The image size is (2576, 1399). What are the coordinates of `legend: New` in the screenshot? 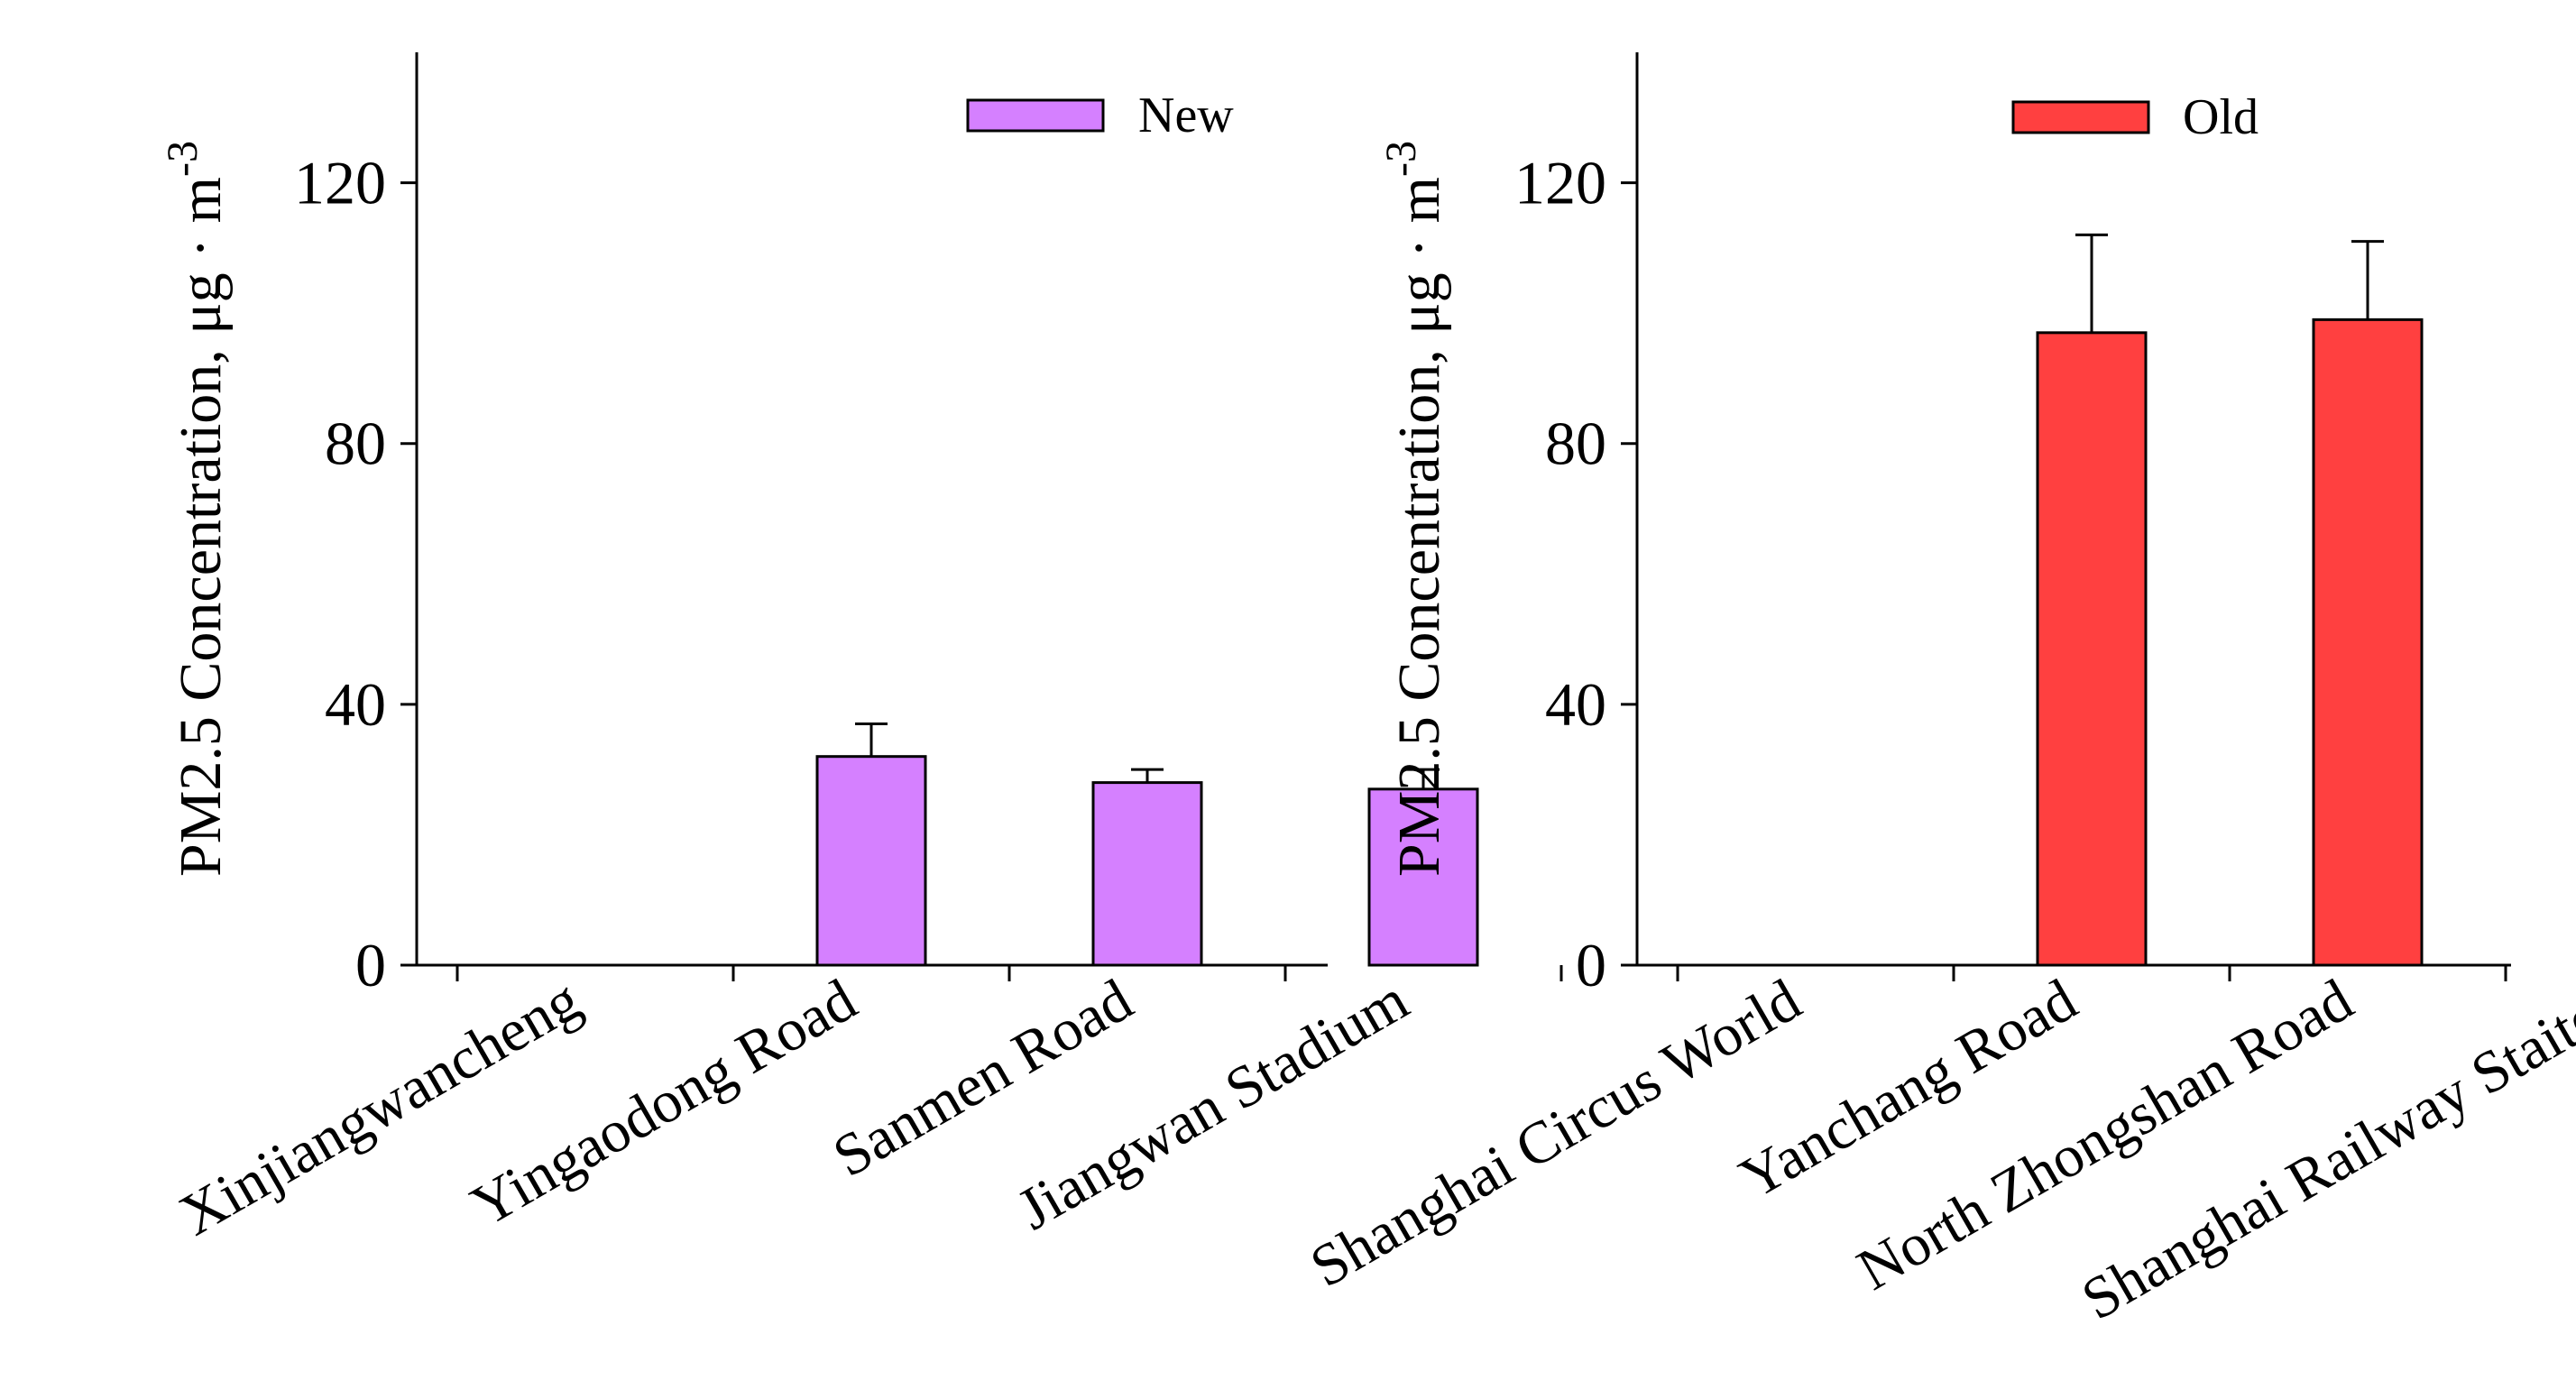 It's located at (1100, 115).